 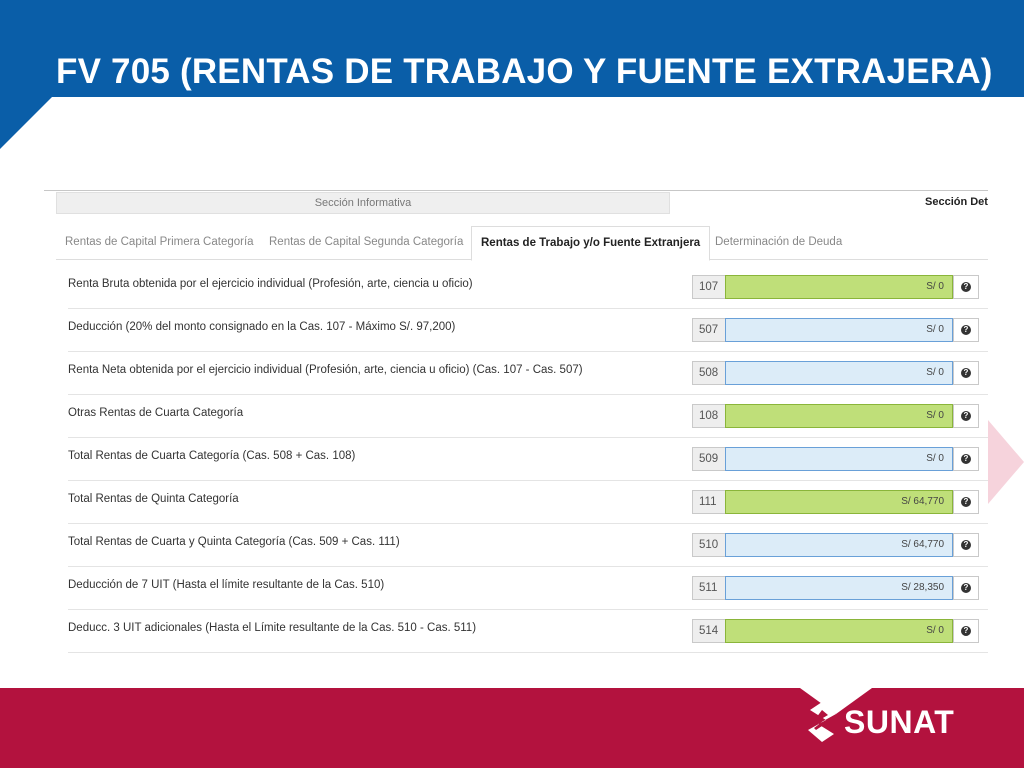 I want to click on tab-capital-primera: Rentas de Capital Primera Categoría, so click(x=159, y=242).